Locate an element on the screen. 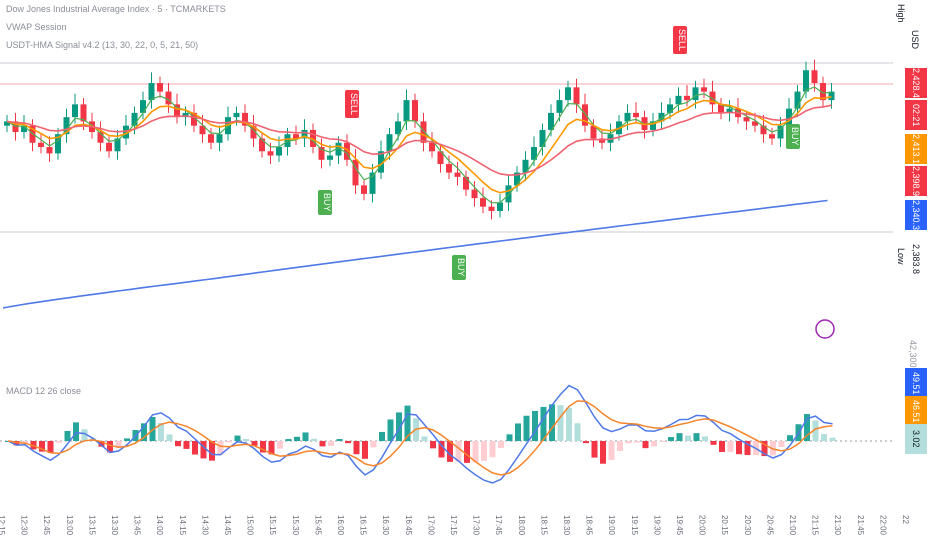 This screenshot has height=550, width=932. time-tick-label: 21:45 is located at coordinates (860, 525).